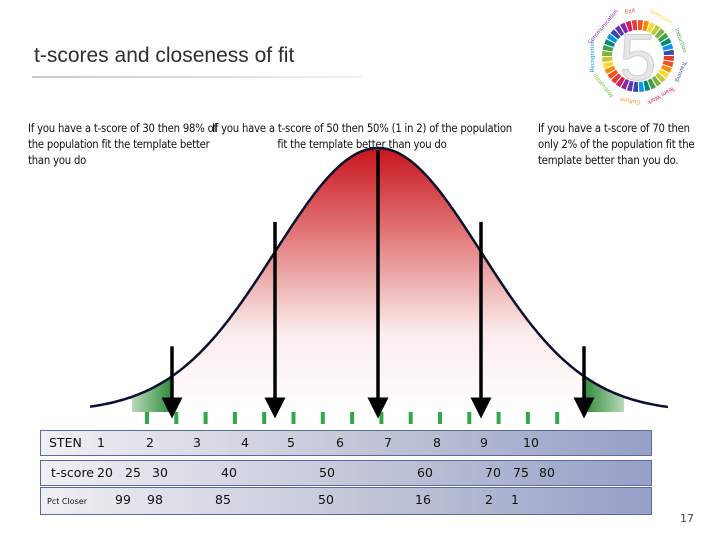 Image resolution: width=720 pixels, height=540 pixels. What do you see at coordinates (340, 442) in the screenshot?
I see `sten-value: 6` at bounding box center [340, 442].